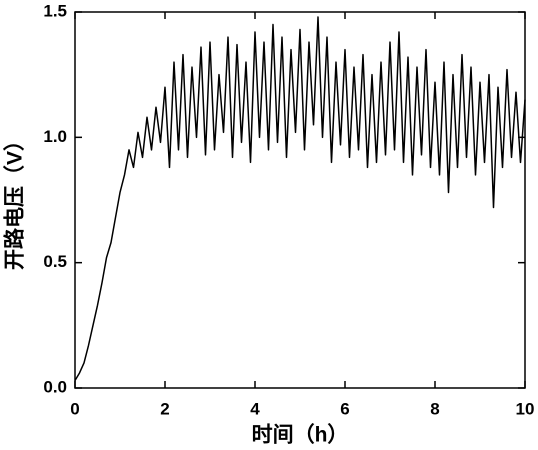 The width and height of the screenshot is (538, 450). I want to click on y-tick-label: 1.5, so click(55, 10).